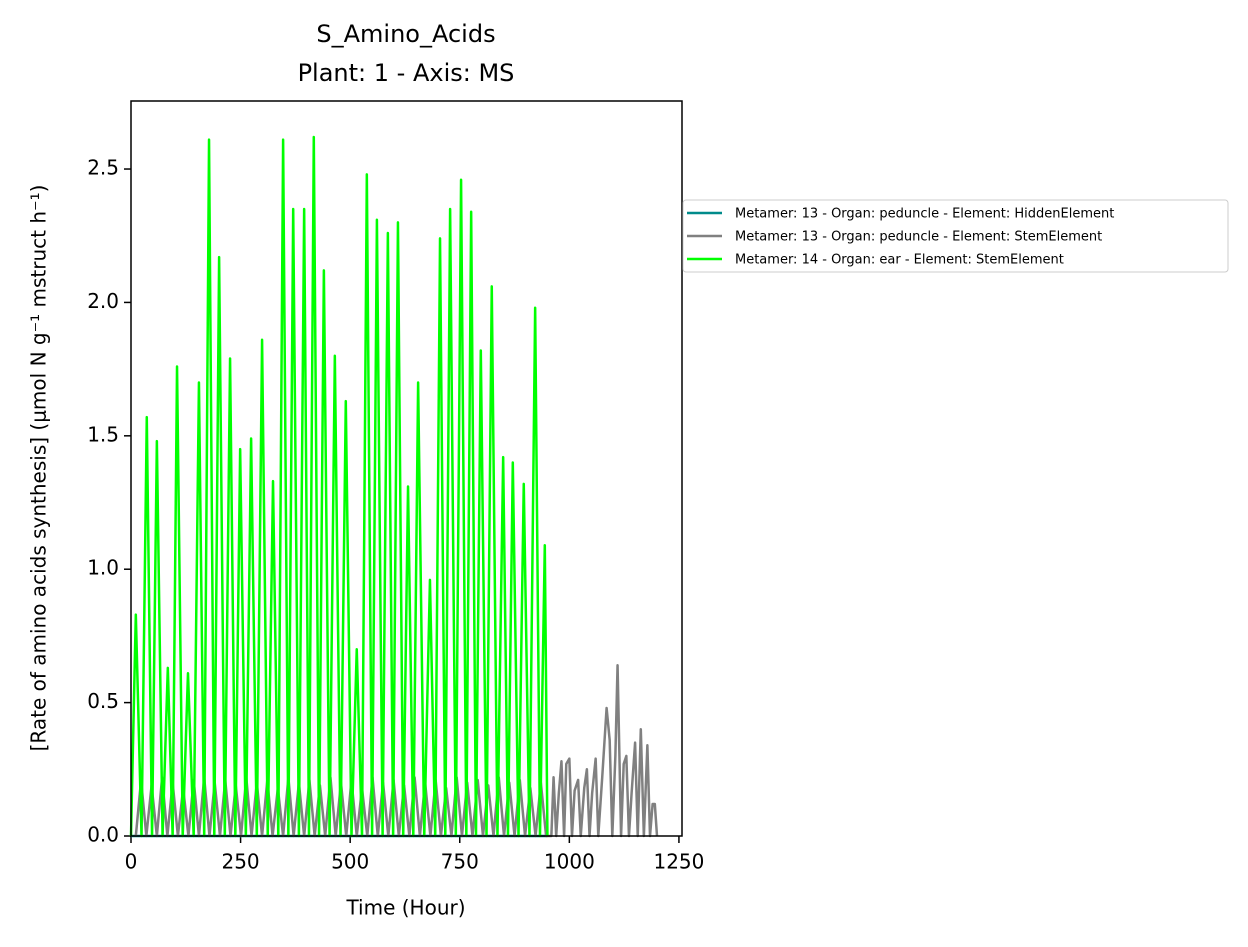 Image resolution: width=1248 pixels, height=947 pixels. I want to click on legend-box, so click(955, 236).